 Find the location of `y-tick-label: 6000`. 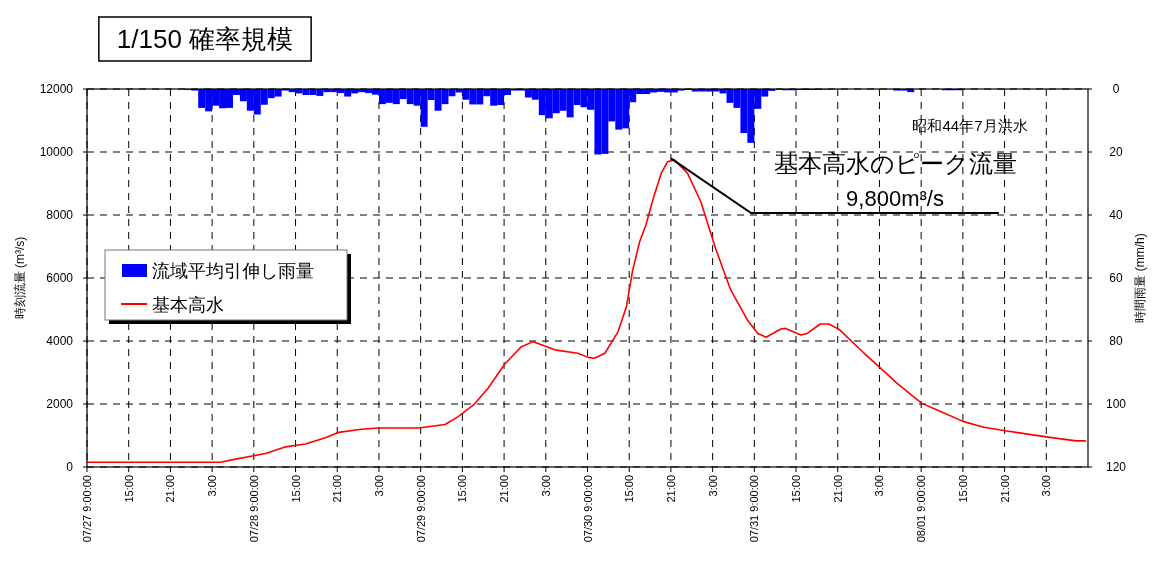

y-tick-label: 6000 is located at coordinates (60, 278).